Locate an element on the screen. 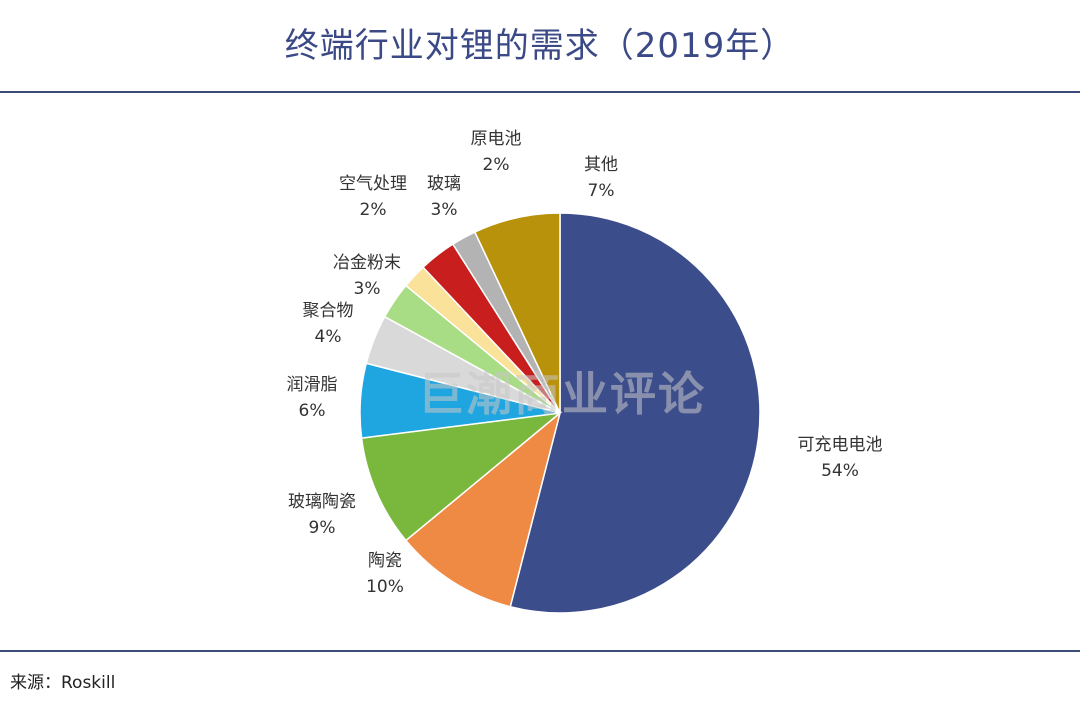 The image size is (1080, 707). top-divider is located at coordinates (540, 92).